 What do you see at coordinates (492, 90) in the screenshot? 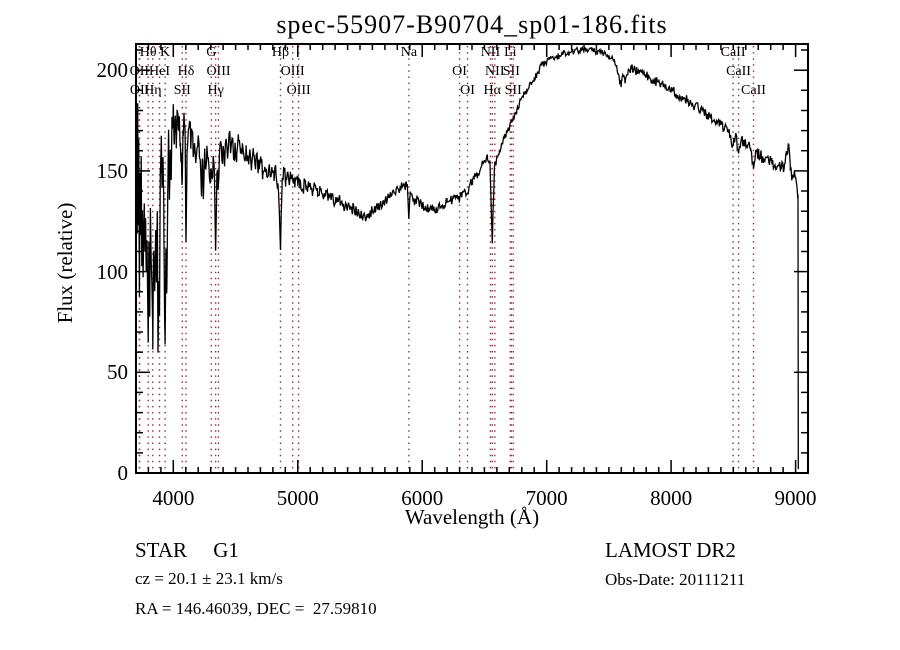
I see `spectral-line-label: Hα` at bounding box center [492, 90].